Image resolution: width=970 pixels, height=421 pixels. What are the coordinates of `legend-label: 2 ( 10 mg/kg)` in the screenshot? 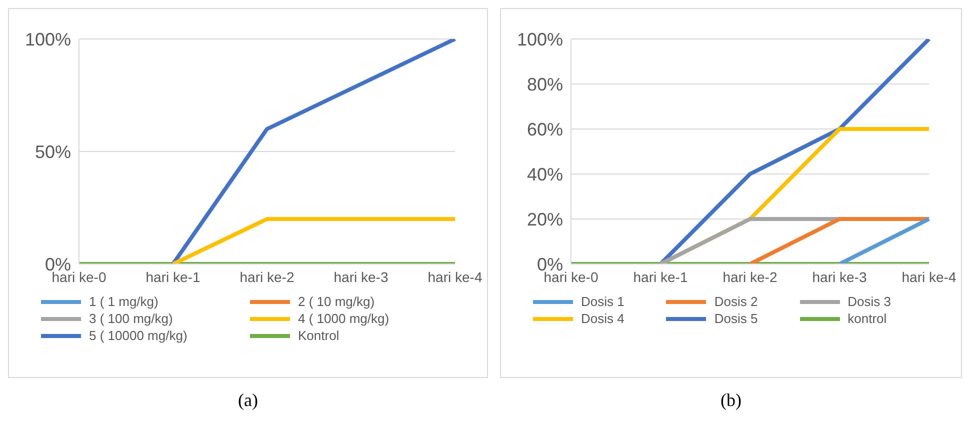 It's located at (336, 301).